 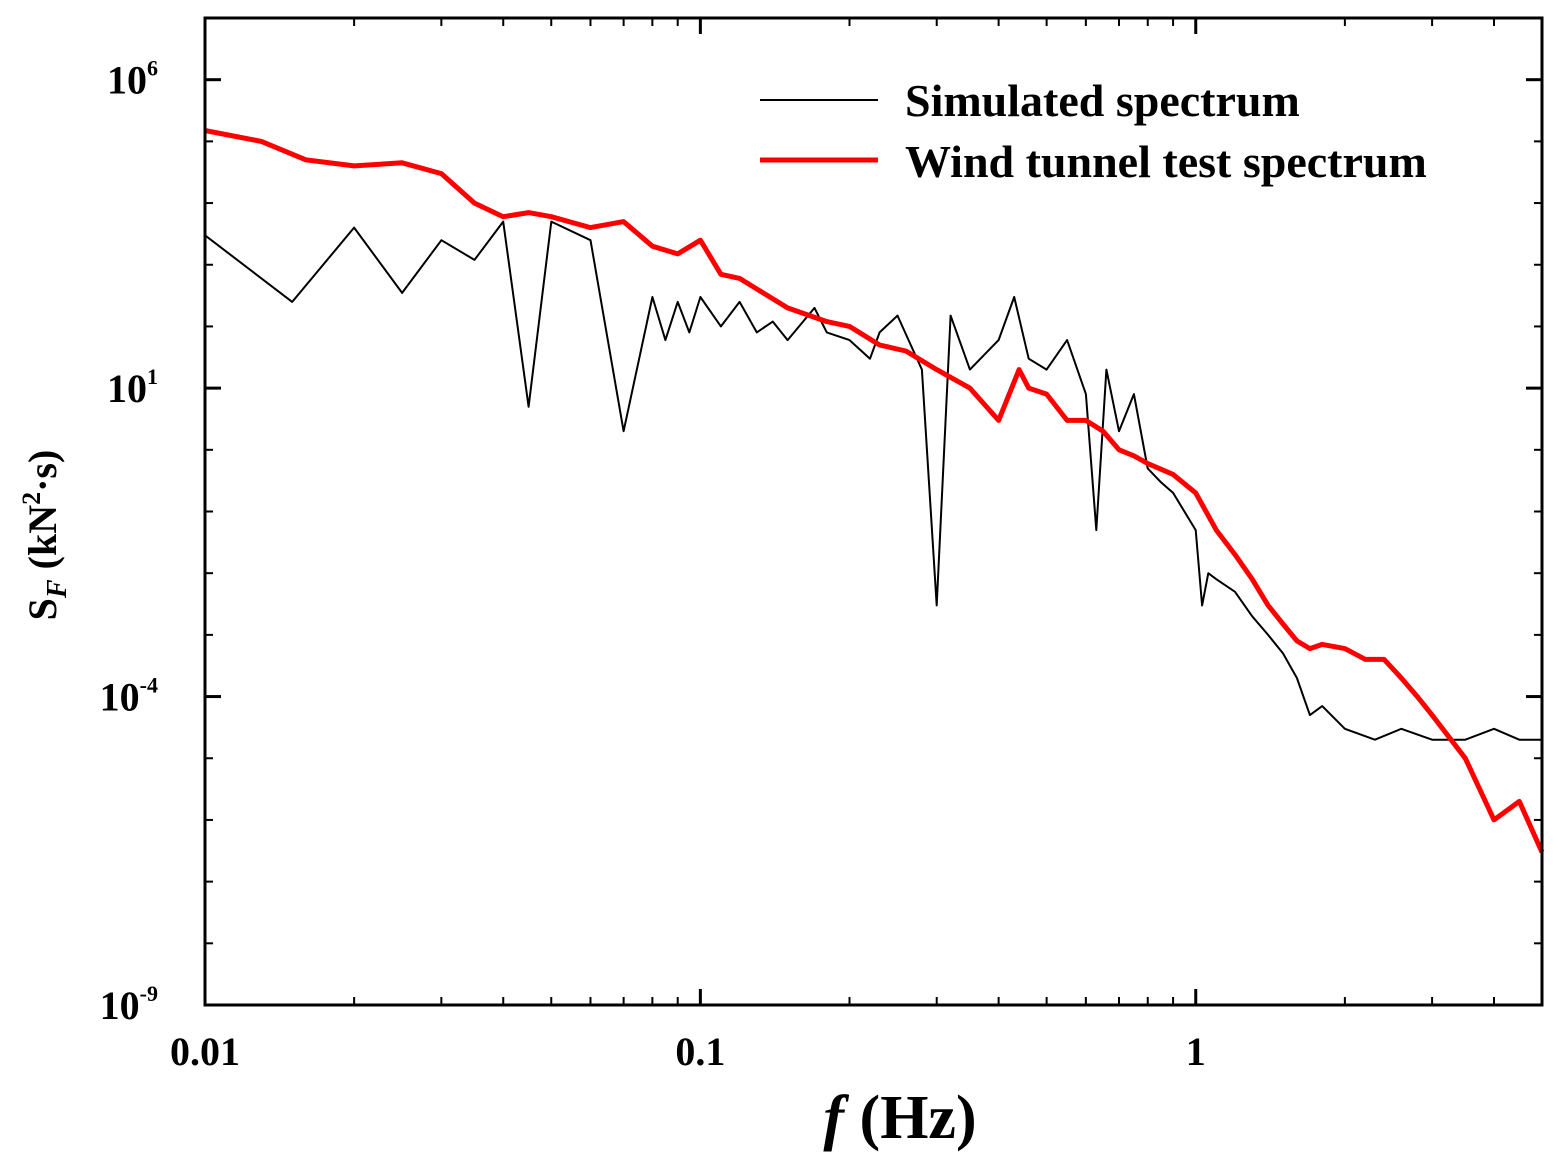 I want to click on y-axis-title-subscript: F, so click(x=57, y=589).